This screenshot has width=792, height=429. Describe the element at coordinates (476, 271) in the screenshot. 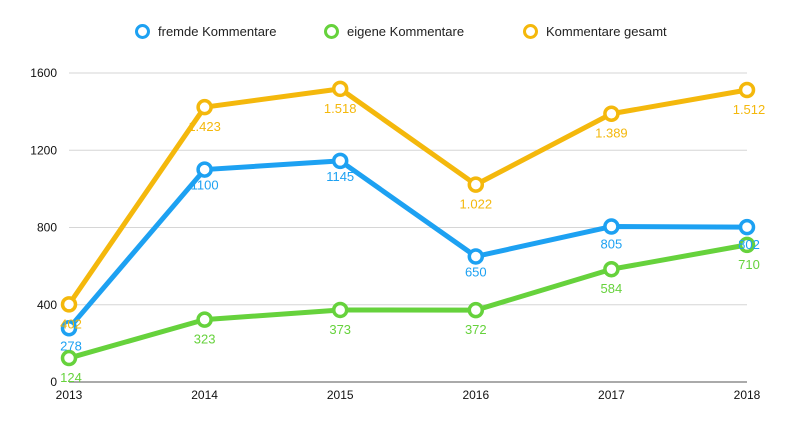

I see `data-label: 650` at that location.